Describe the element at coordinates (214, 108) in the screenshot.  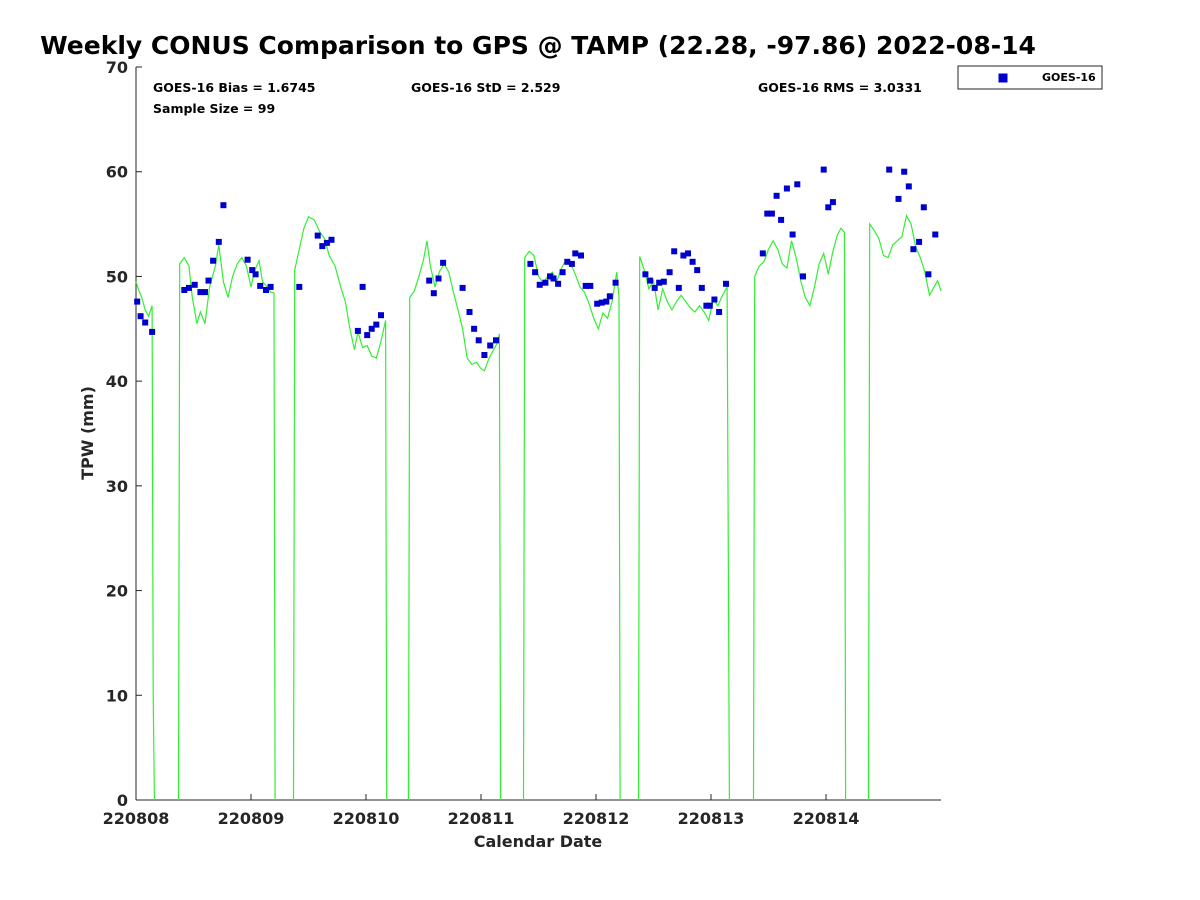
I see `stat-sample-size: Sample Size = 99` at that location.